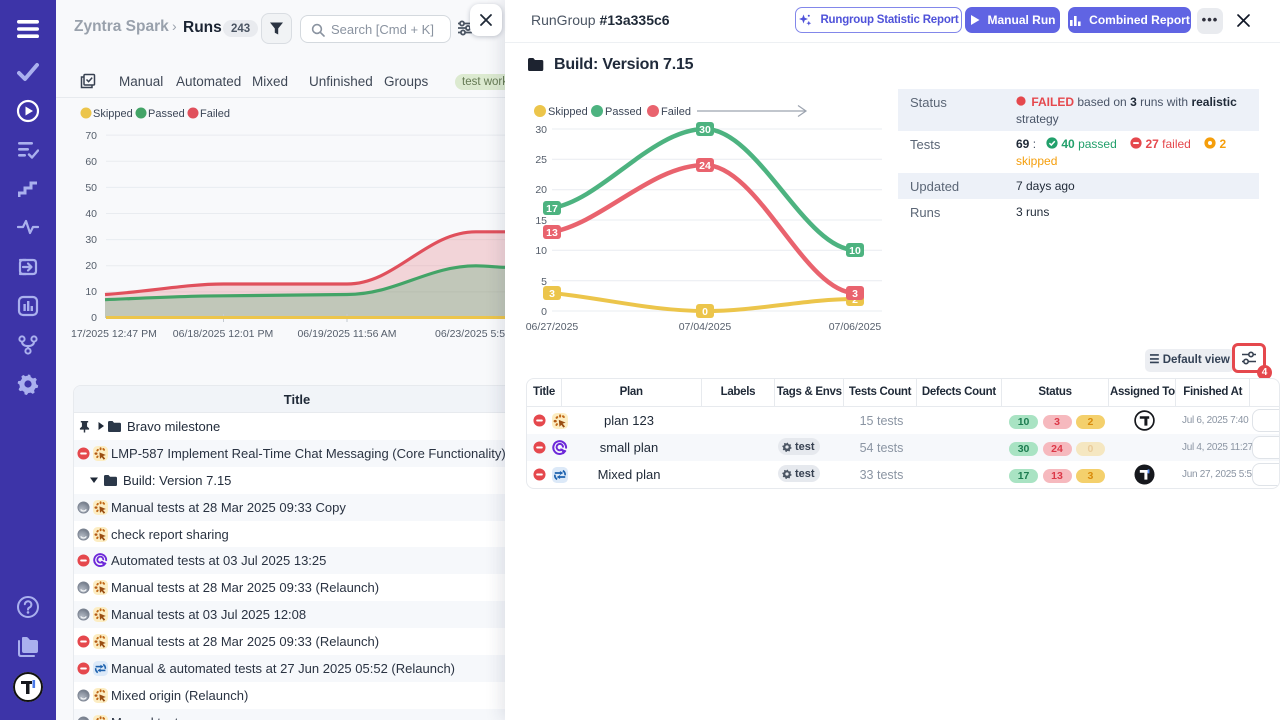 This screenshot has height=720, width=1280. Describe the element at coordinates (91, 188) in the screenshot. I see `svg-text: 50` at that location.